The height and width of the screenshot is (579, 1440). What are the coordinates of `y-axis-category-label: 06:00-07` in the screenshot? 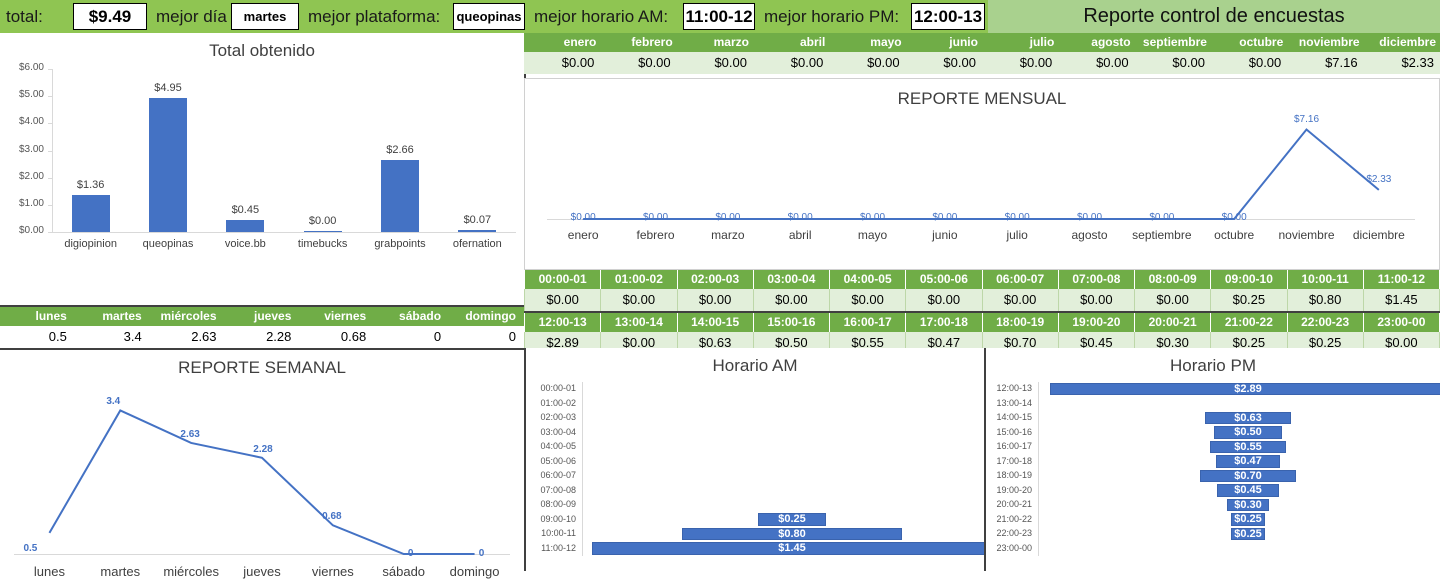 It's located at (558, 475).